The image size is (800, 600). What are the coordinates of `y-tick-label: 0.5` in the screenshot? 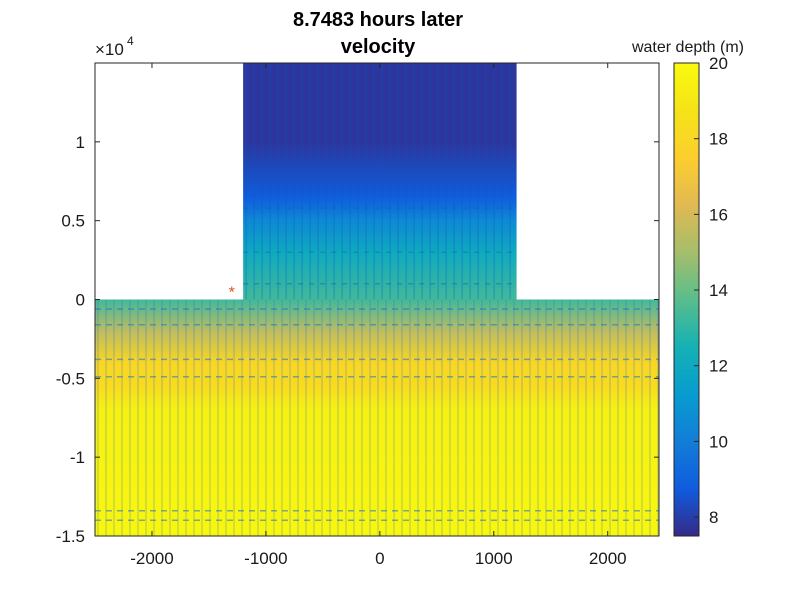 It's located at (73, 221).